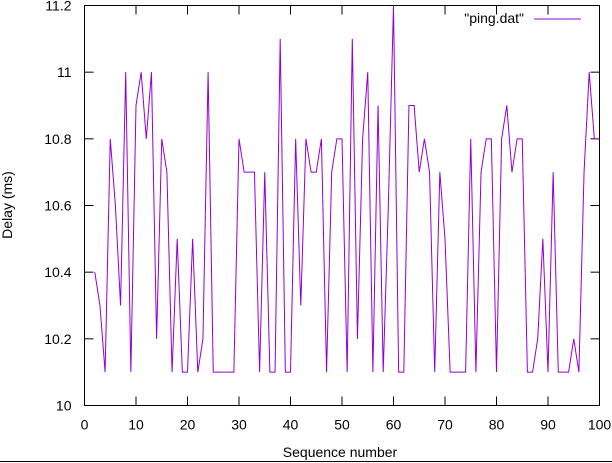  Describe the element at coordinates (64, 406) in the screenshot. I see `y-tick-label: 10` at that location.